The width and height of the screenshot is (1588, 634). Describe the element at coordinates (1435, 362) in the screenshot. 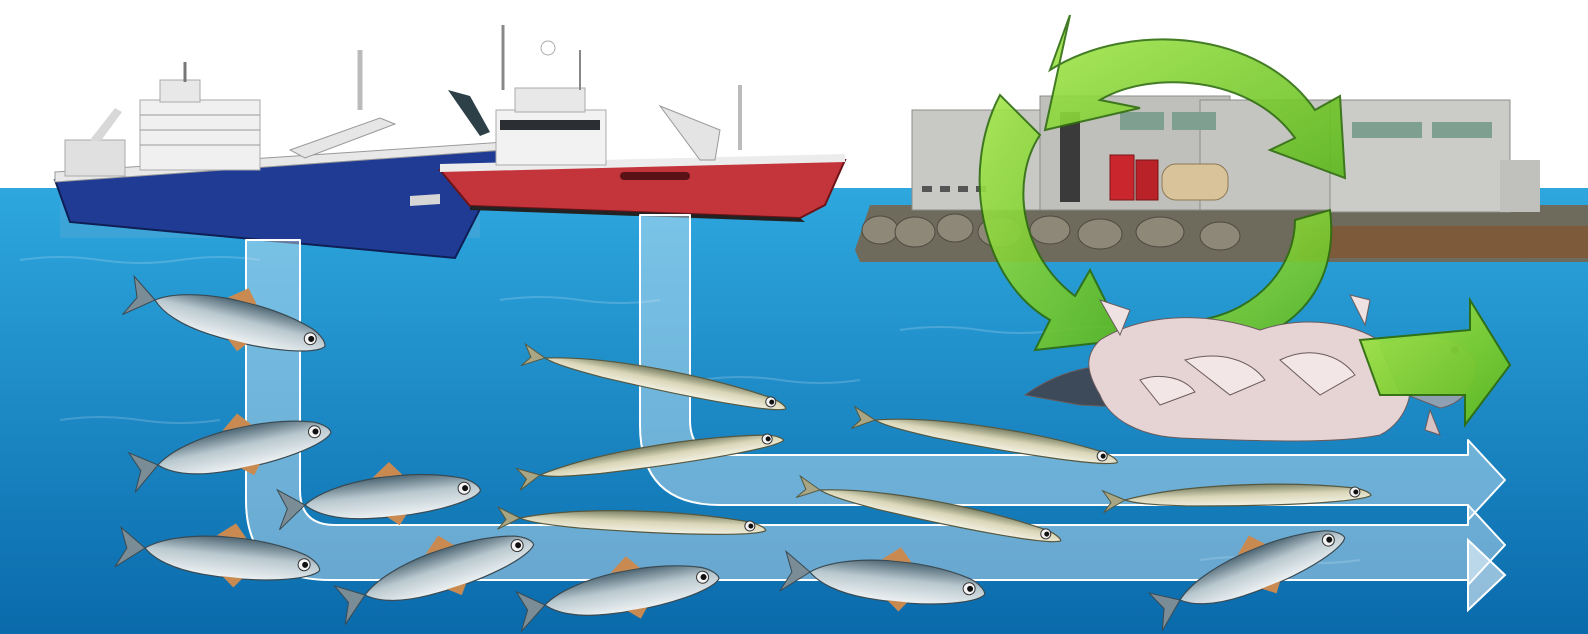

I see `right-green-arrow` at that location.